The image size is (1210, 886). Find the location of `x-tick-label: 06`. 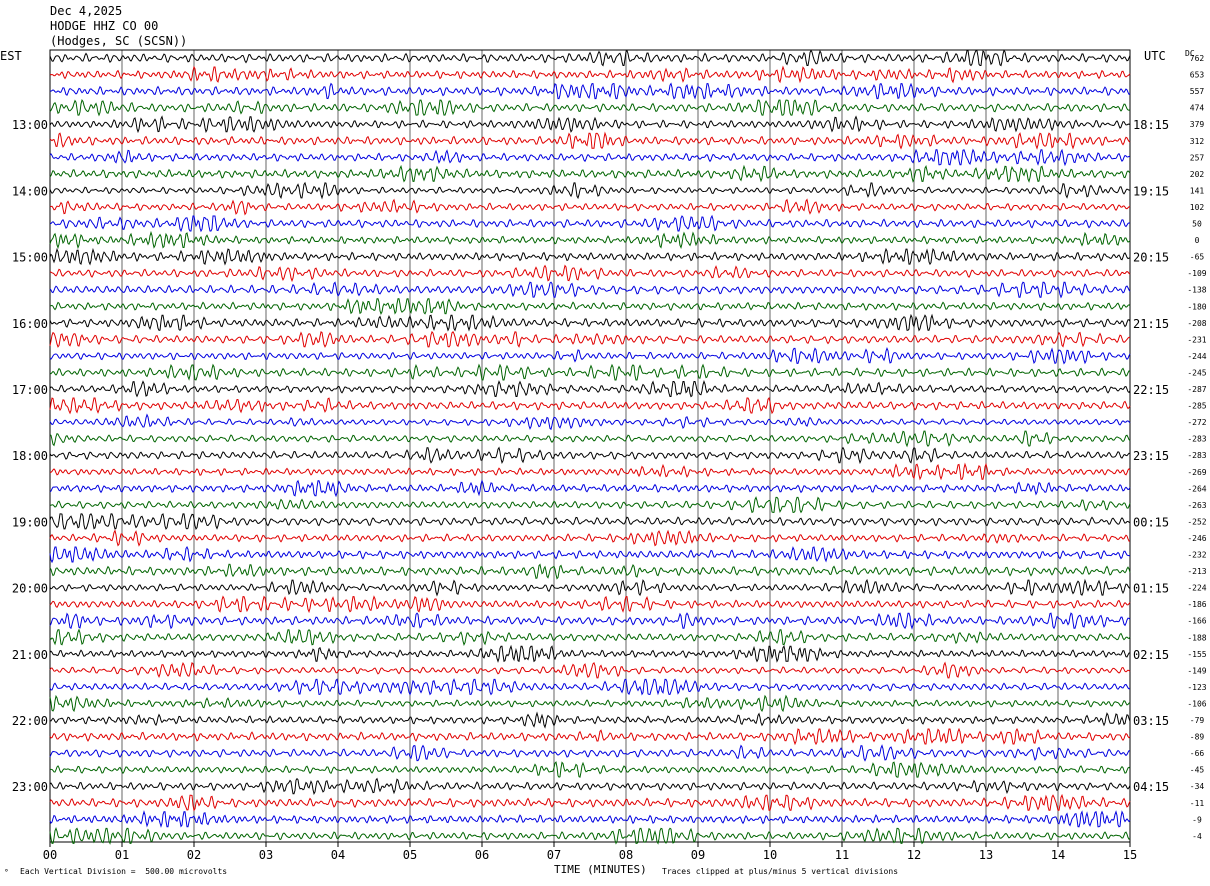

x-tick-label: 06 is located at coordinates (482, 855).